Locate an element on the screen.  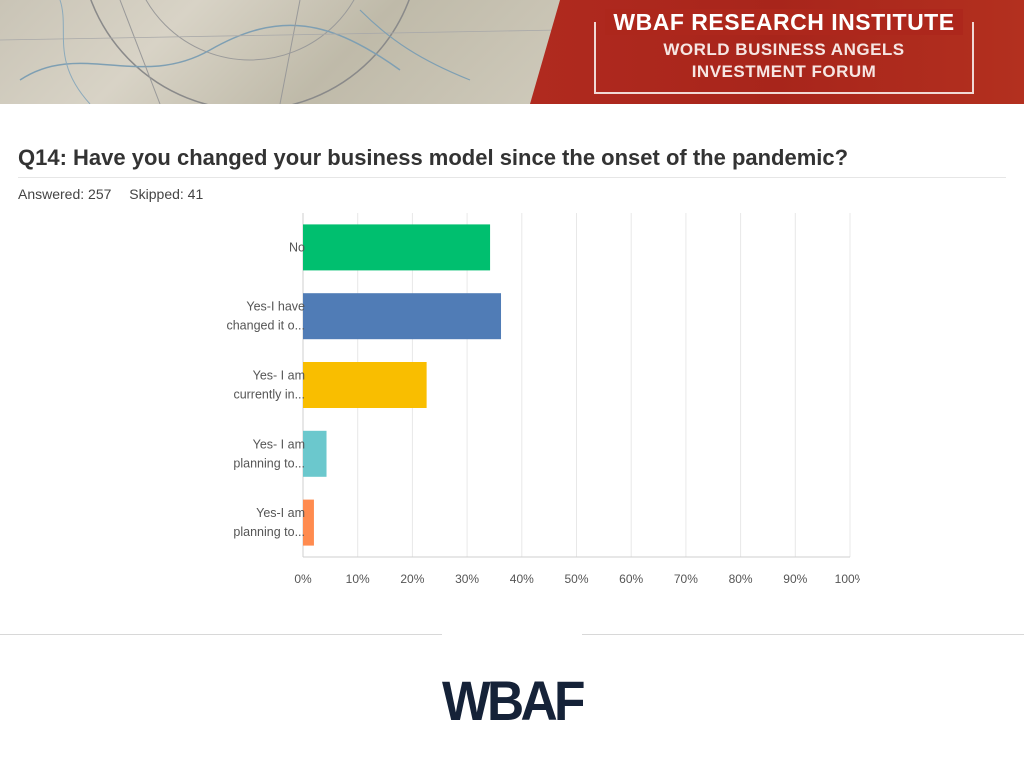
map-background-image is located at coordinates (280, 52).